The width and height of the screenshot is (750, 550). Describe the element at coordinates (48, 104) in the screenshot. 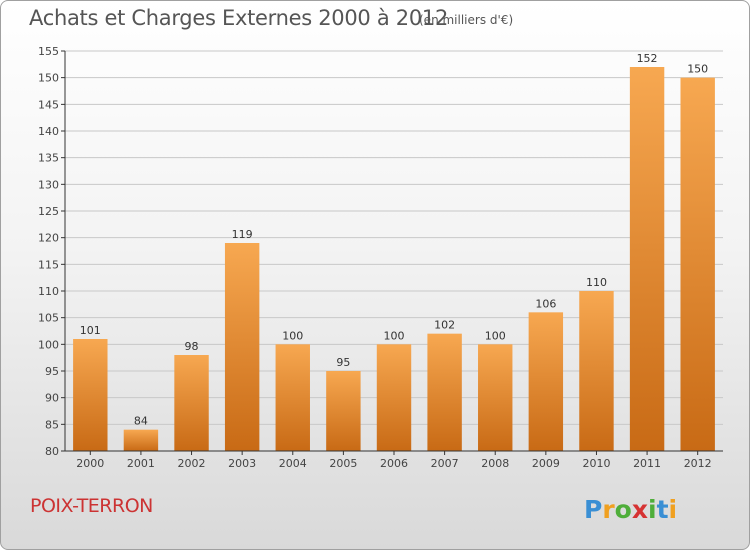

I see `y-tick-label: 145` at that location.